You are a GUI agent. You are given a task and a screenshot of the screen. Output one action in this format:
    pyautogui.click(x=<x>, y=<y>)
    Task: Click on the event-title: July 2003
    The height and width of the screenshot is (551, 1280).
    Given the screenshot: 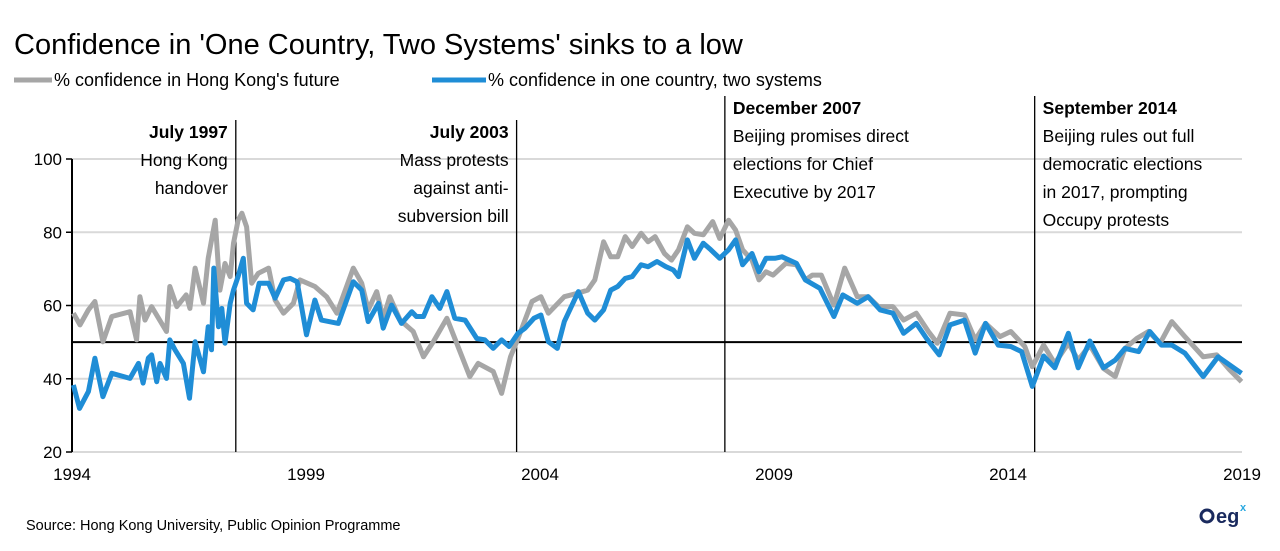 What is the action you would take?
    pyautogui.click(x=469, y=132)
    